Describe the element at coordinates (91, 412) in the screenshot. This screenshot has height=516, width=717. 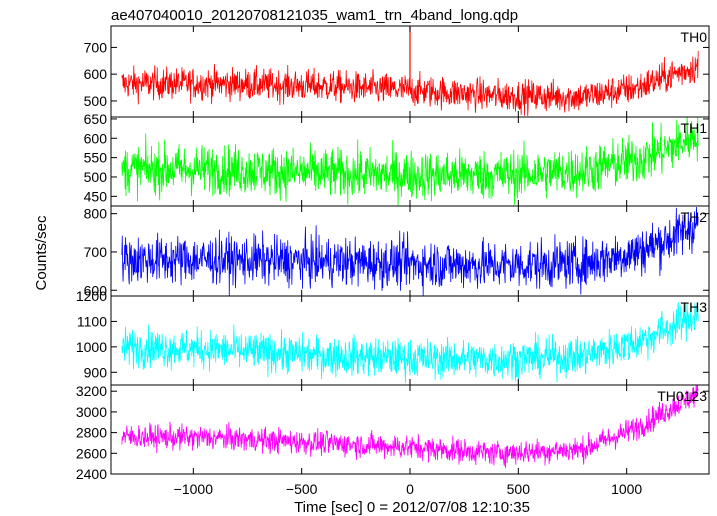
I see `y-tick-label: 3000` at that location.